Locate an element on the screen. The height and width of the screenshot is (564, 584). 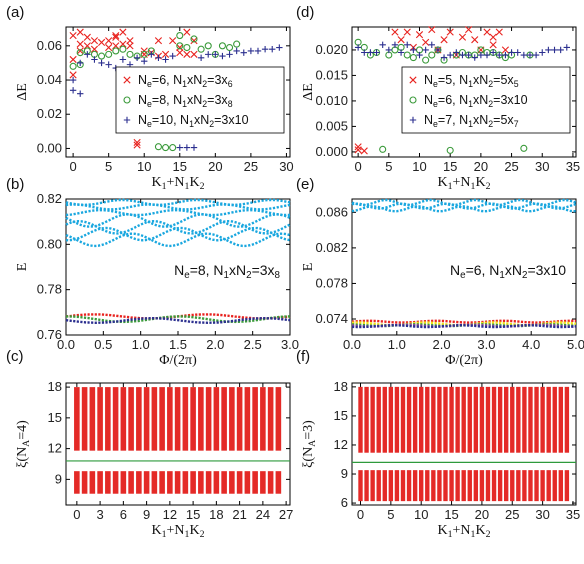
legend-box is located at coordinates (486, 100).